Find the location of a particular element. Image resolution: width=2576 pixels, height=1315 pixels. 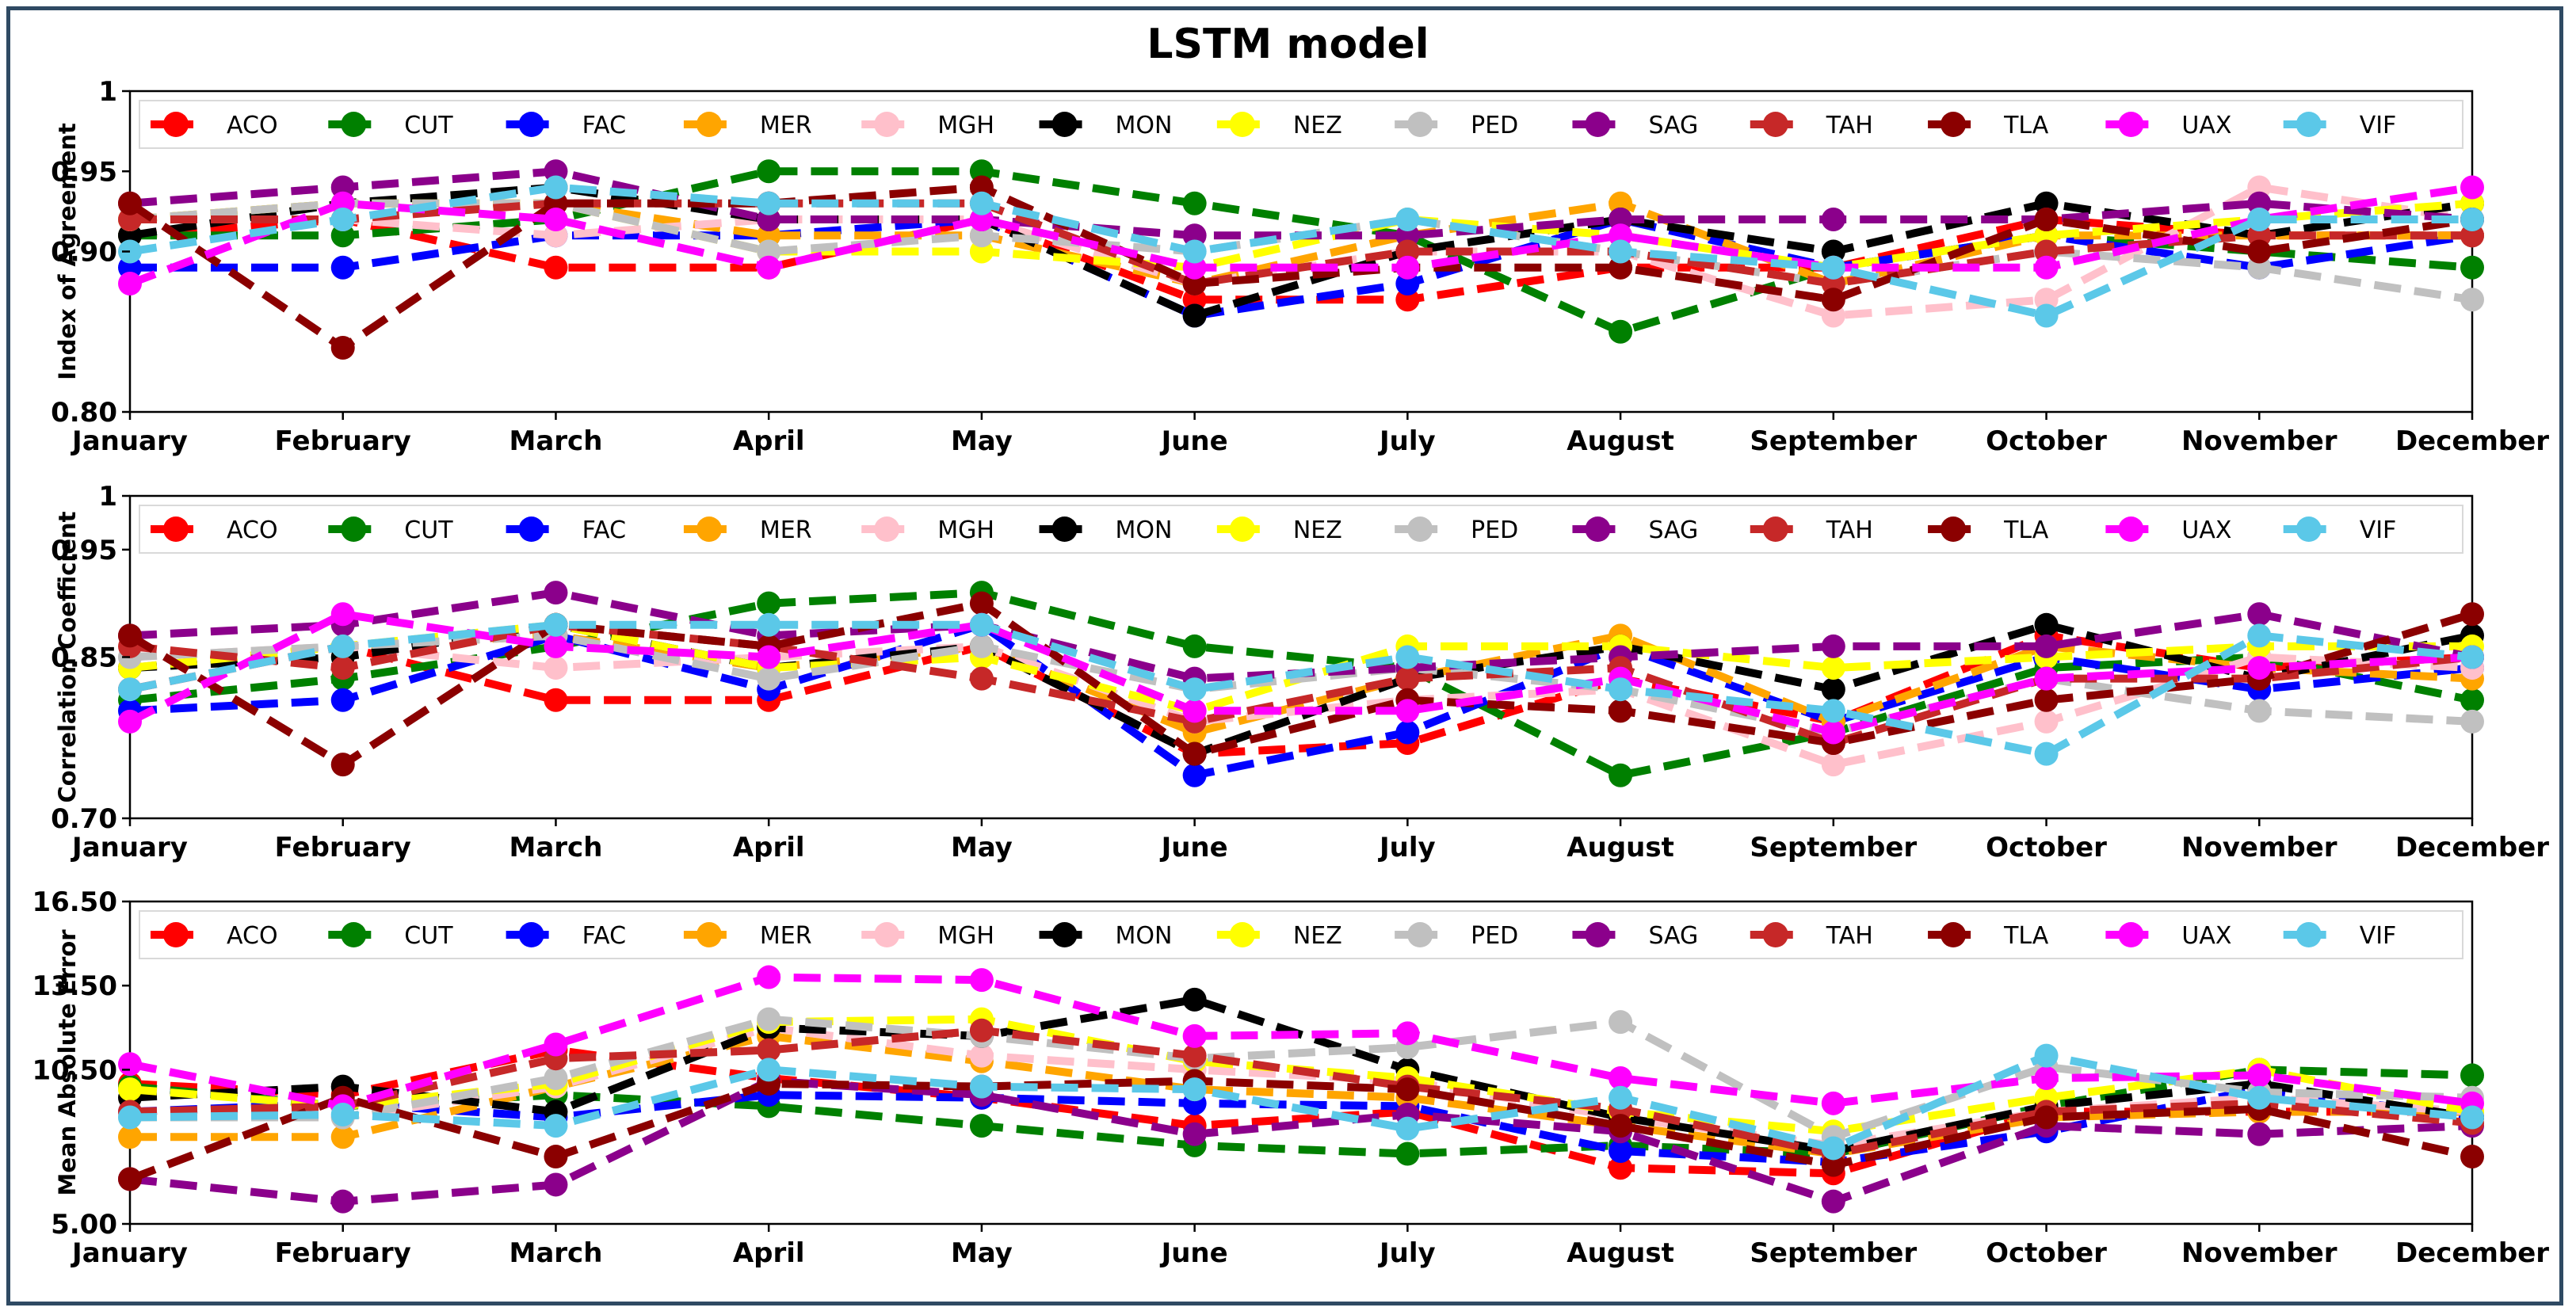

legend-item-nez: NEZ is located at coordinates (1279, 530).